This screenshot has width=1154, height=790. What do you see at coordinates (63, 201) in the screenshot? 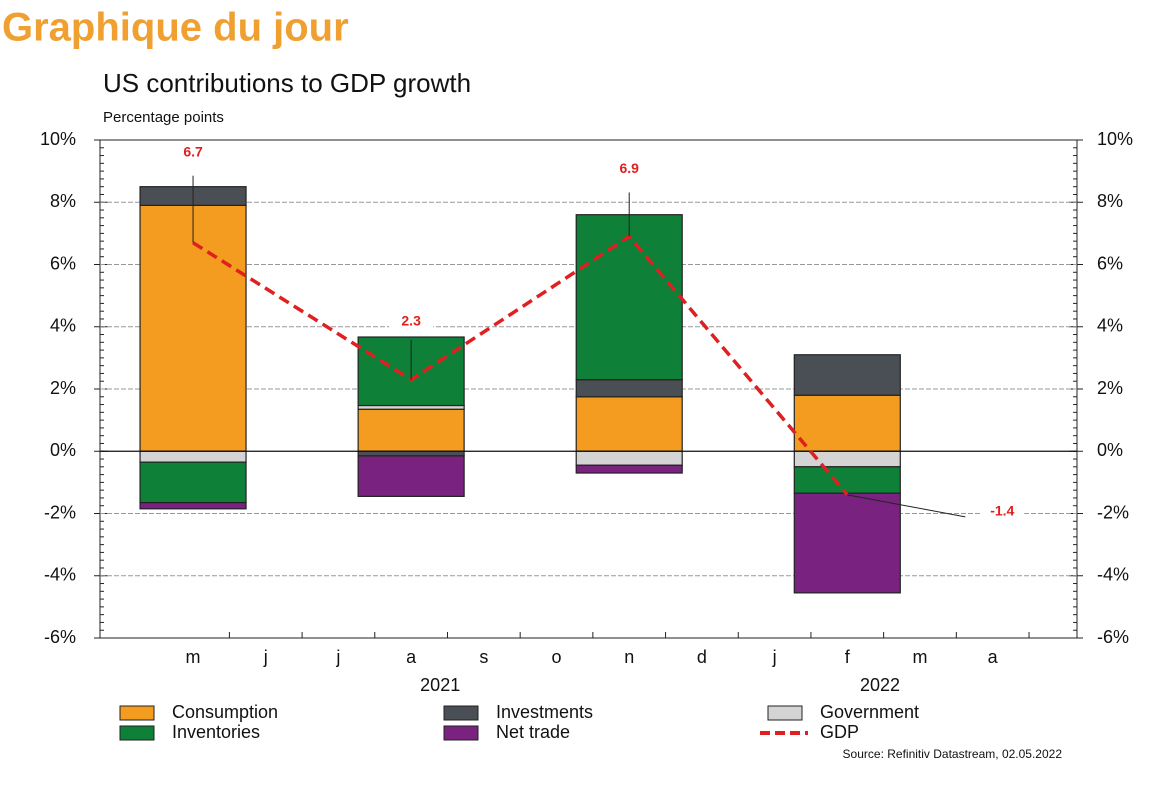
I see `y-tick-label: 8%` at bounding box center [63, 201].